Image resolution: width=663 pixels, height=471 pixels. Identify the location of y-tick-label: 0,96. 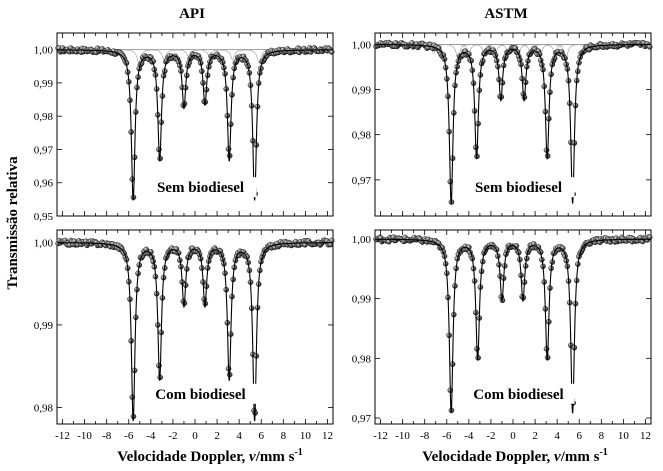
(44, 184).